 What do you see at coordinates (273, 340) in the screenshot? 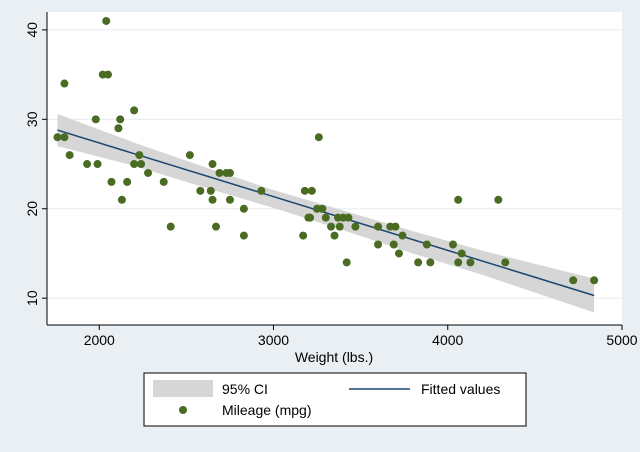
I see `x-tick-label-3000: 3000` at bounding box center [273, 340].